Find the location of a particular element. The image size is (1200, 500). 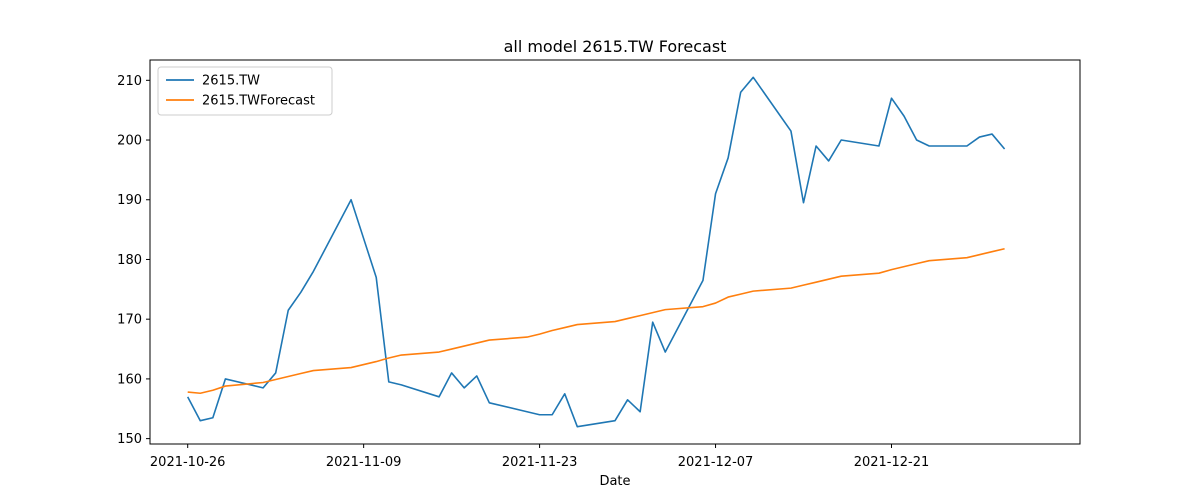

legend-box is located at coordinates (245, 91).